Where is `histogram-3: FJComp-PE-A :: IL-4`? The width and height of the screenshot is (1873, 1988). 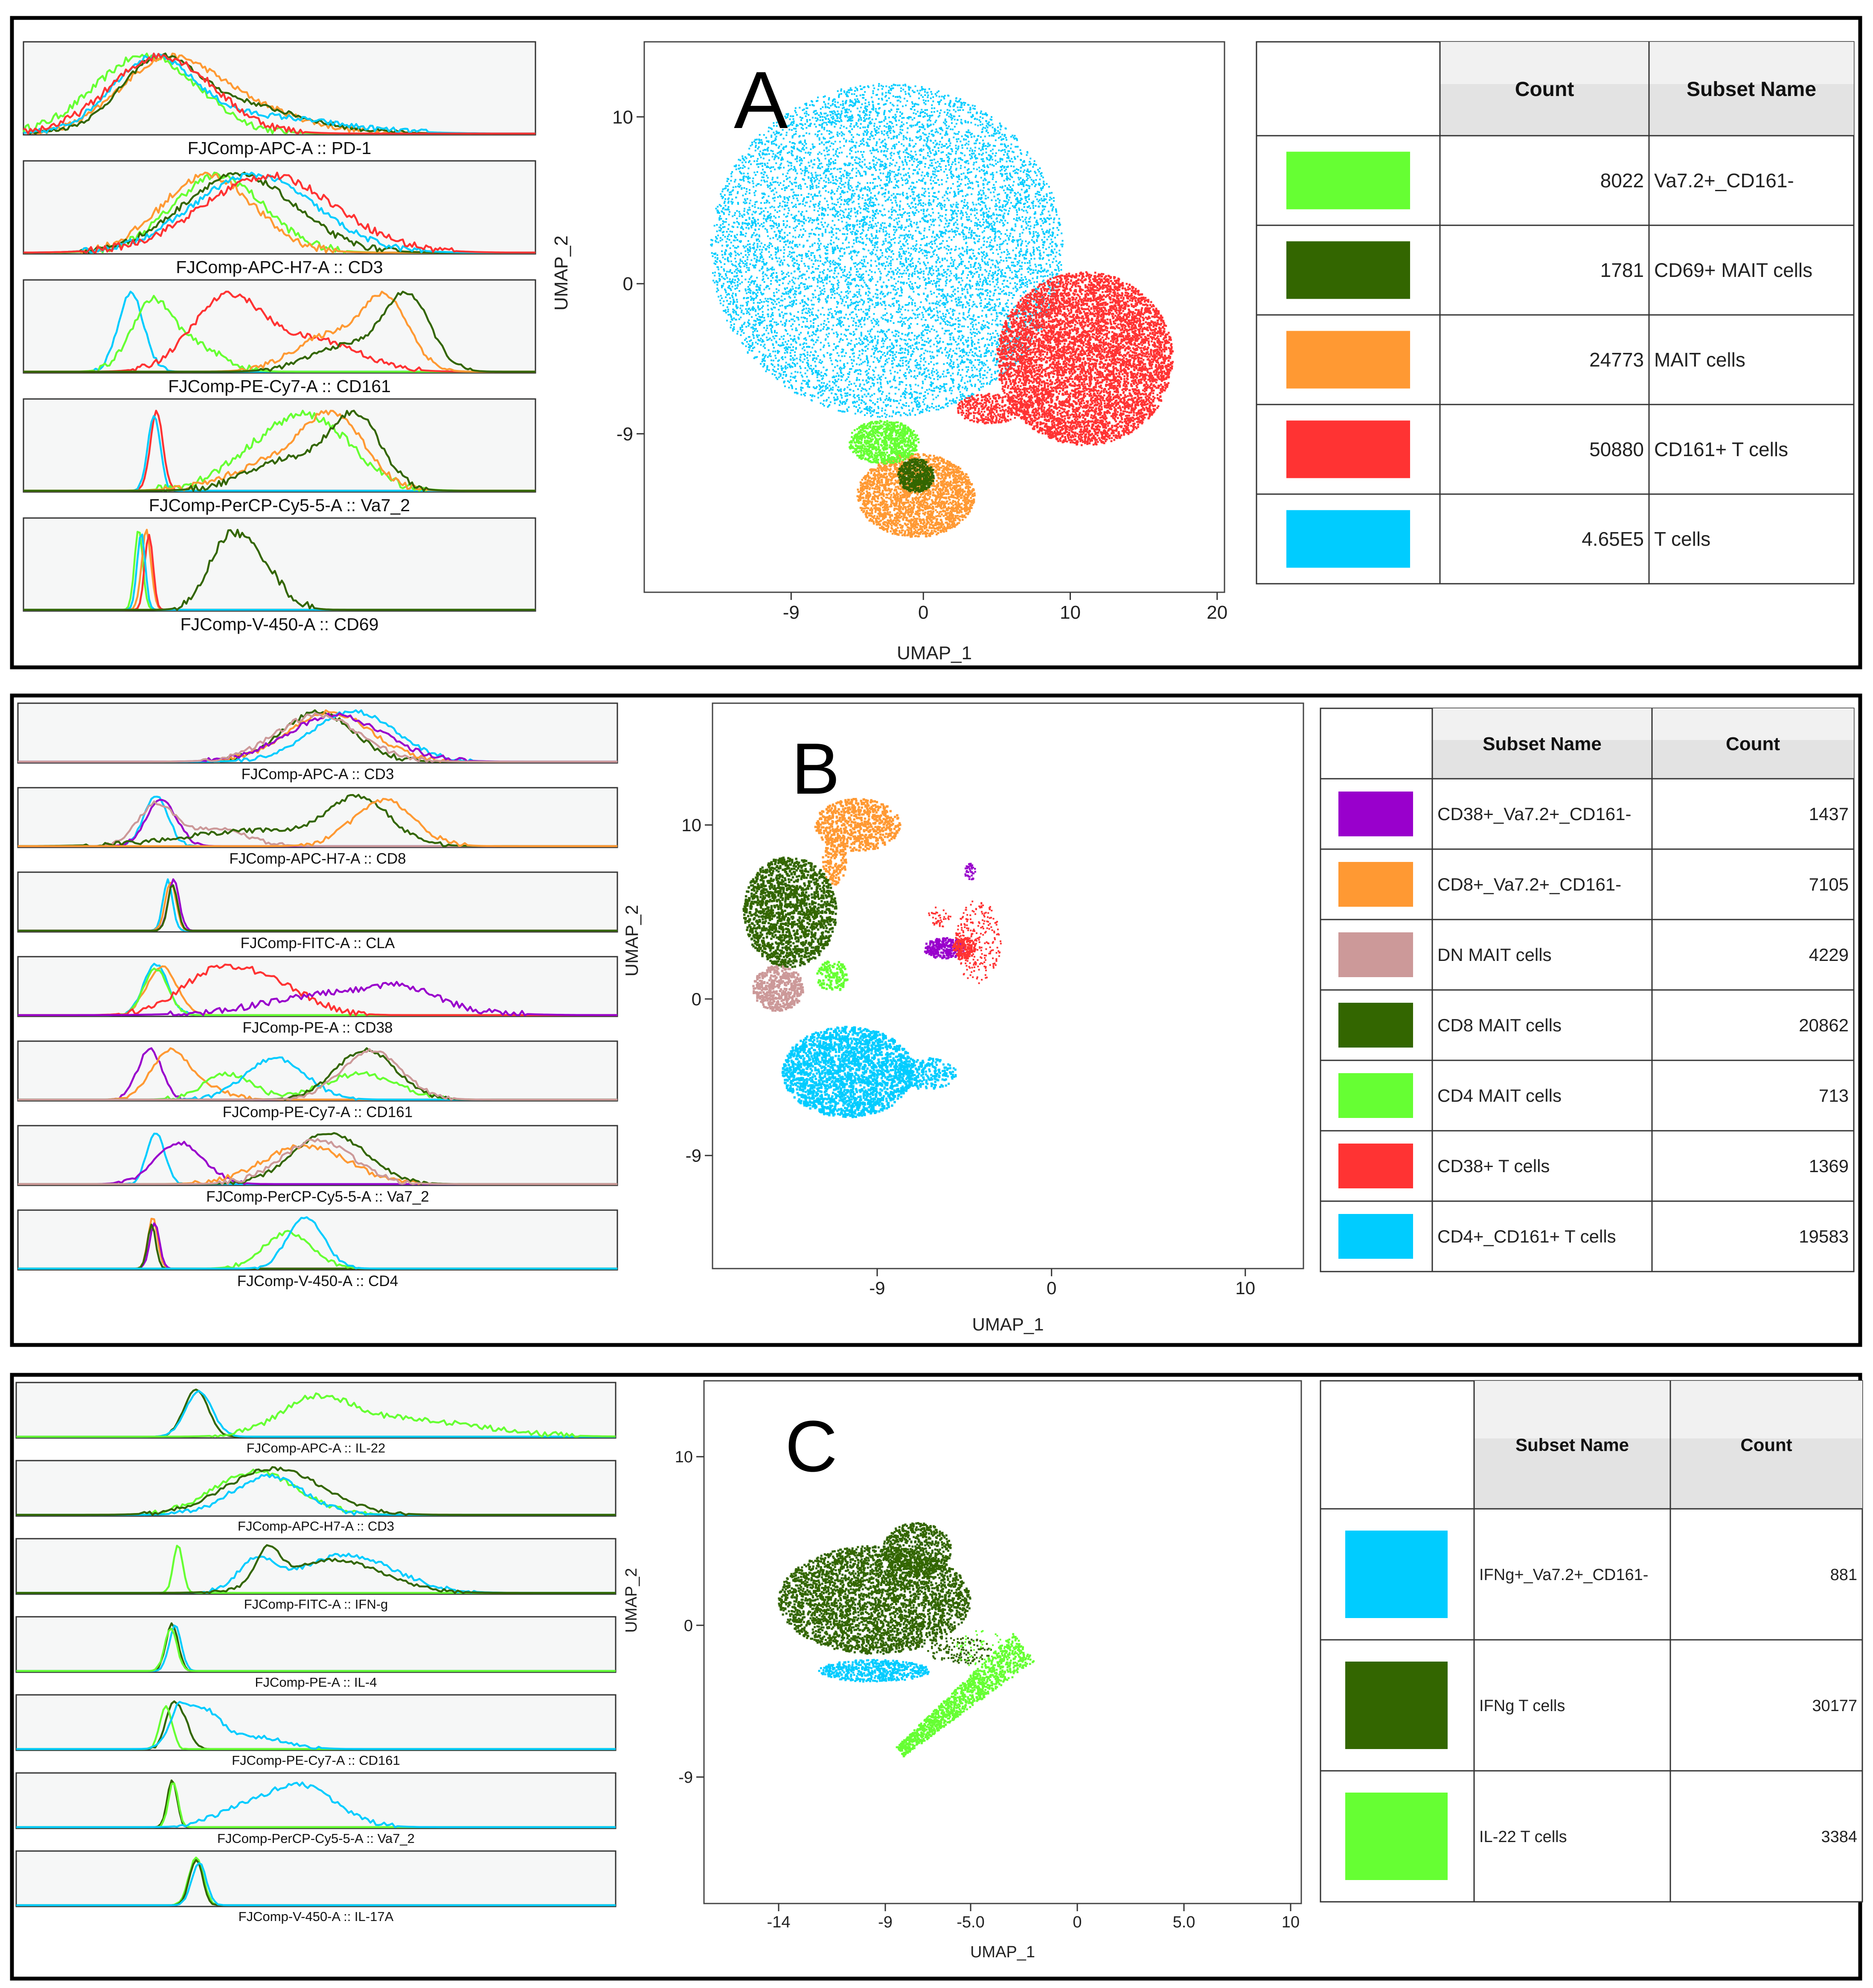 histogram-3: FJComp-PE-A :: IL-4 is located at coordinates (316, 1653).